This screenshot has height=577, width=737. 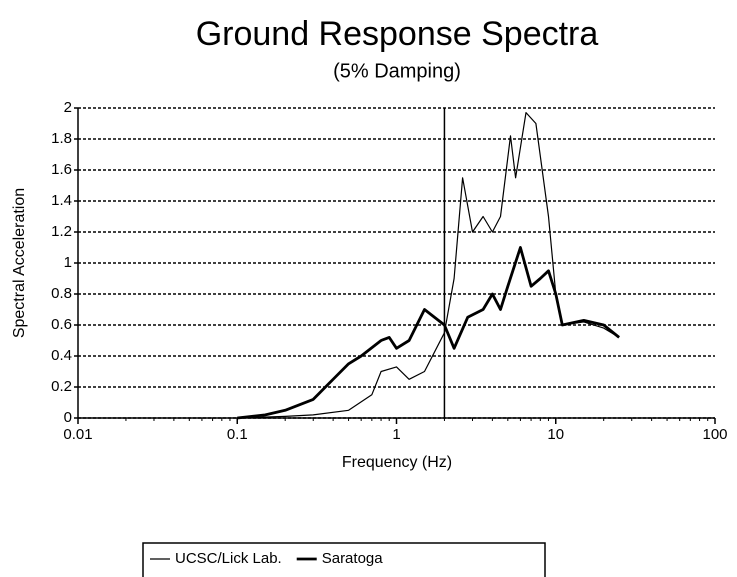 What do you see at coordinates (61, 169) in the screenshot?
I see `y-tick-label: 1.6` at bounding box center [61, 169].